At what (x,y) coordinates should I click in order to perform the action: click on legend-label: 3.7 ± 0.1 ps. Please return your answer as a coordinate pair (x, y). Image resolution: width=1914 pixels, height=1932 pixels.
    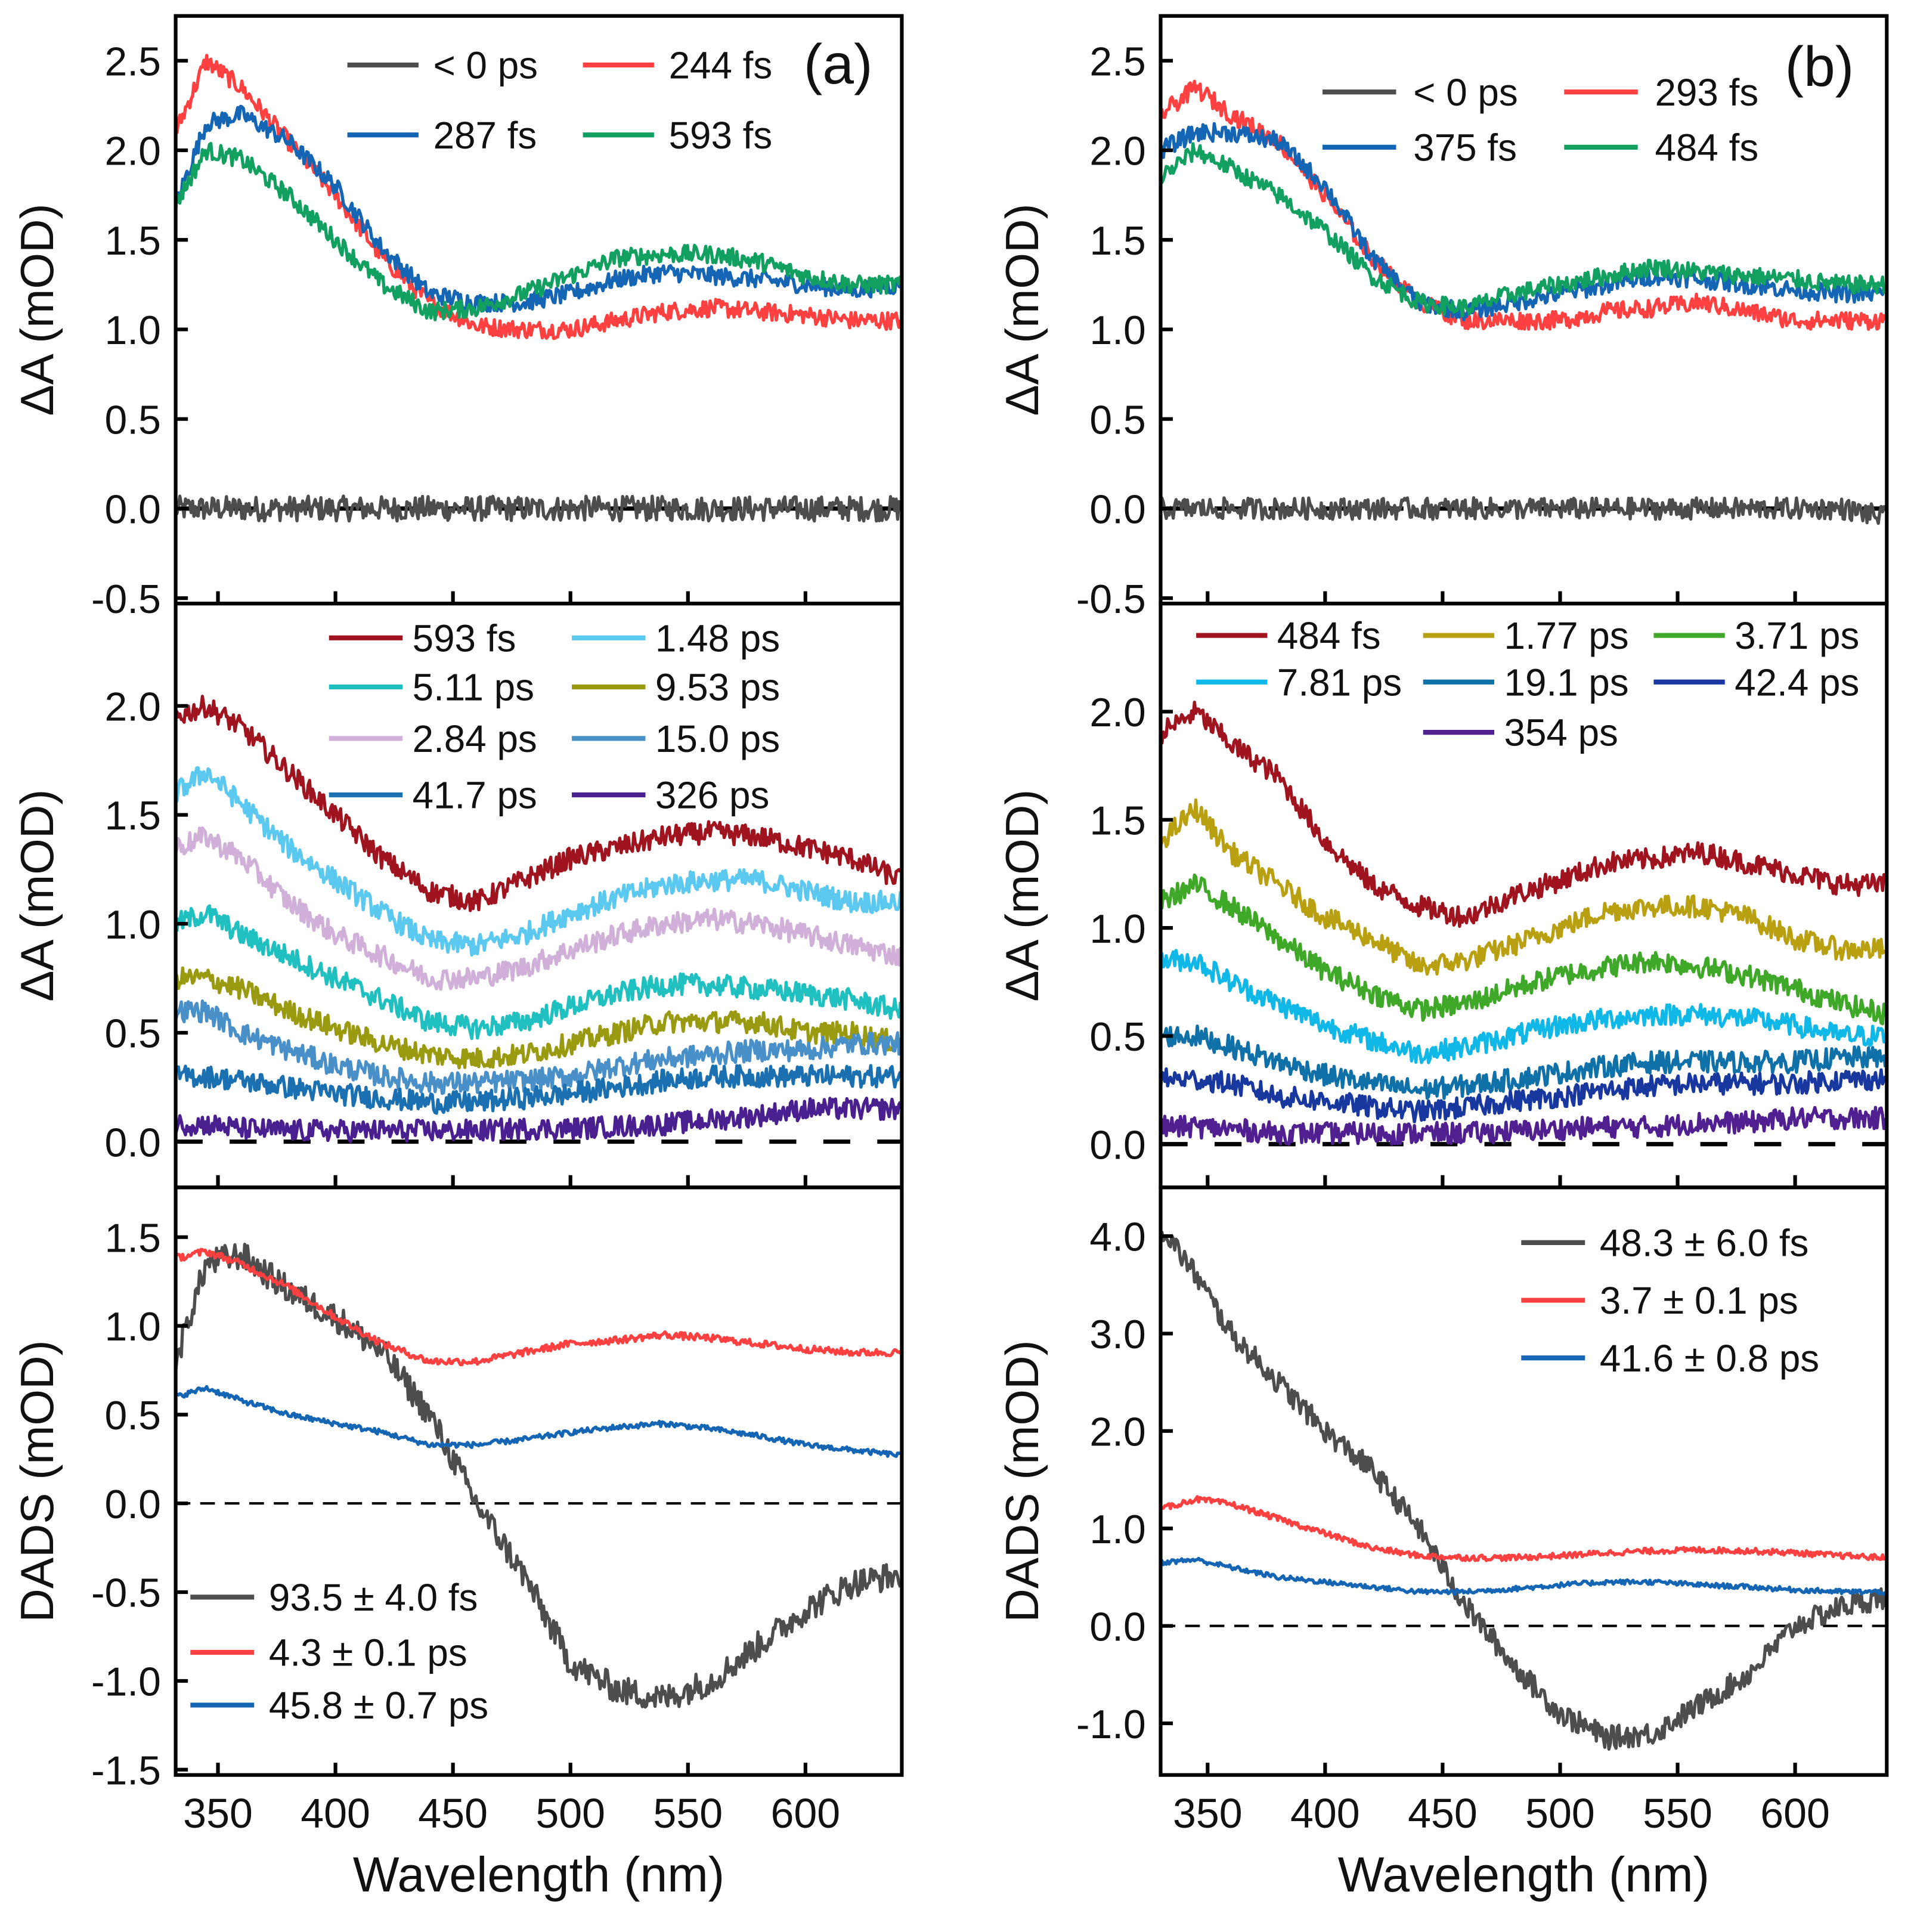
    Looking at the image, I should click on (1699, 1301).